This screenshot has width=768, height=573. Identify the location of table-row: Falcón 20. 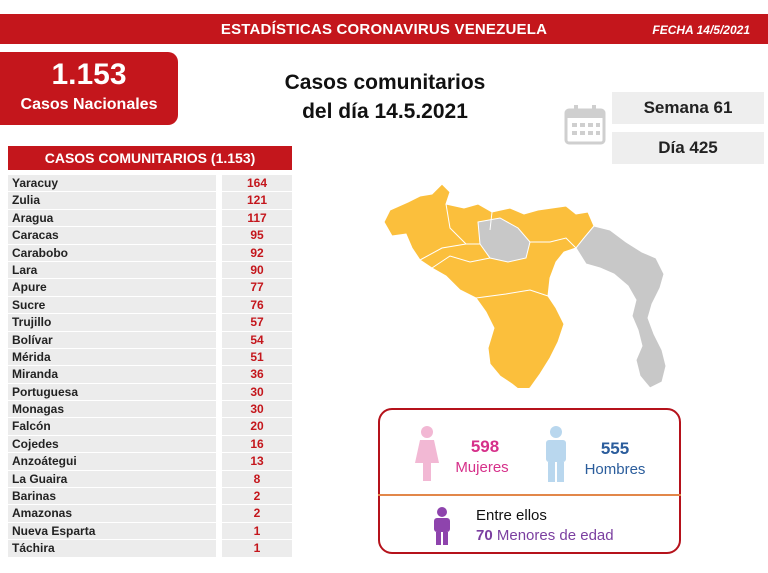
(150, 427).